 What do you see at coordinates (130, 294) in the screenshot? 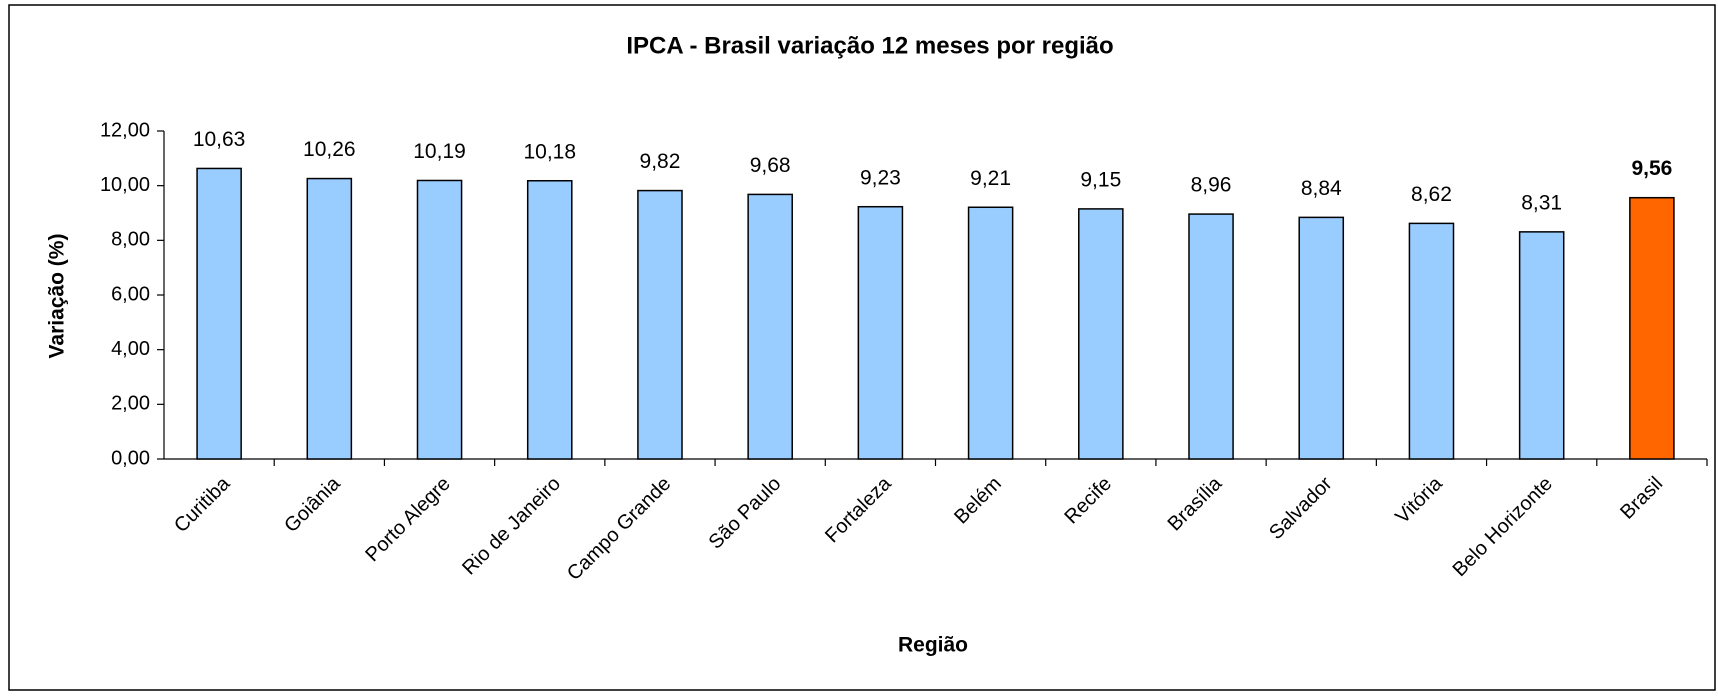
I see `y-tick-label: 6,00` at bounding box center [130, 294].